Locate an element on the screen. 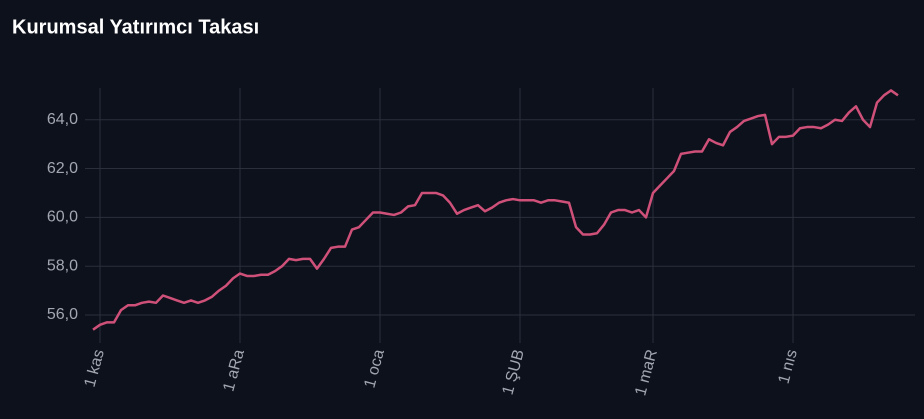  y-tick-label: 60,0 is located at coordinates (62, 217).